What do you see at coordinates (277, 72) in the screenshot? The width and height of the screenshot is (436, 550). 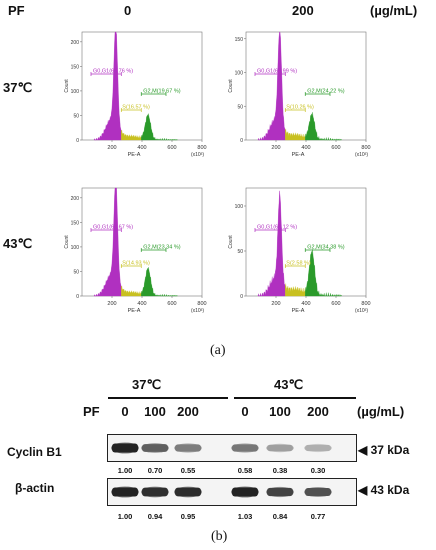 I see `g0g1-label: G0,G1(65.99 %)` at bounding box center [277, 72].